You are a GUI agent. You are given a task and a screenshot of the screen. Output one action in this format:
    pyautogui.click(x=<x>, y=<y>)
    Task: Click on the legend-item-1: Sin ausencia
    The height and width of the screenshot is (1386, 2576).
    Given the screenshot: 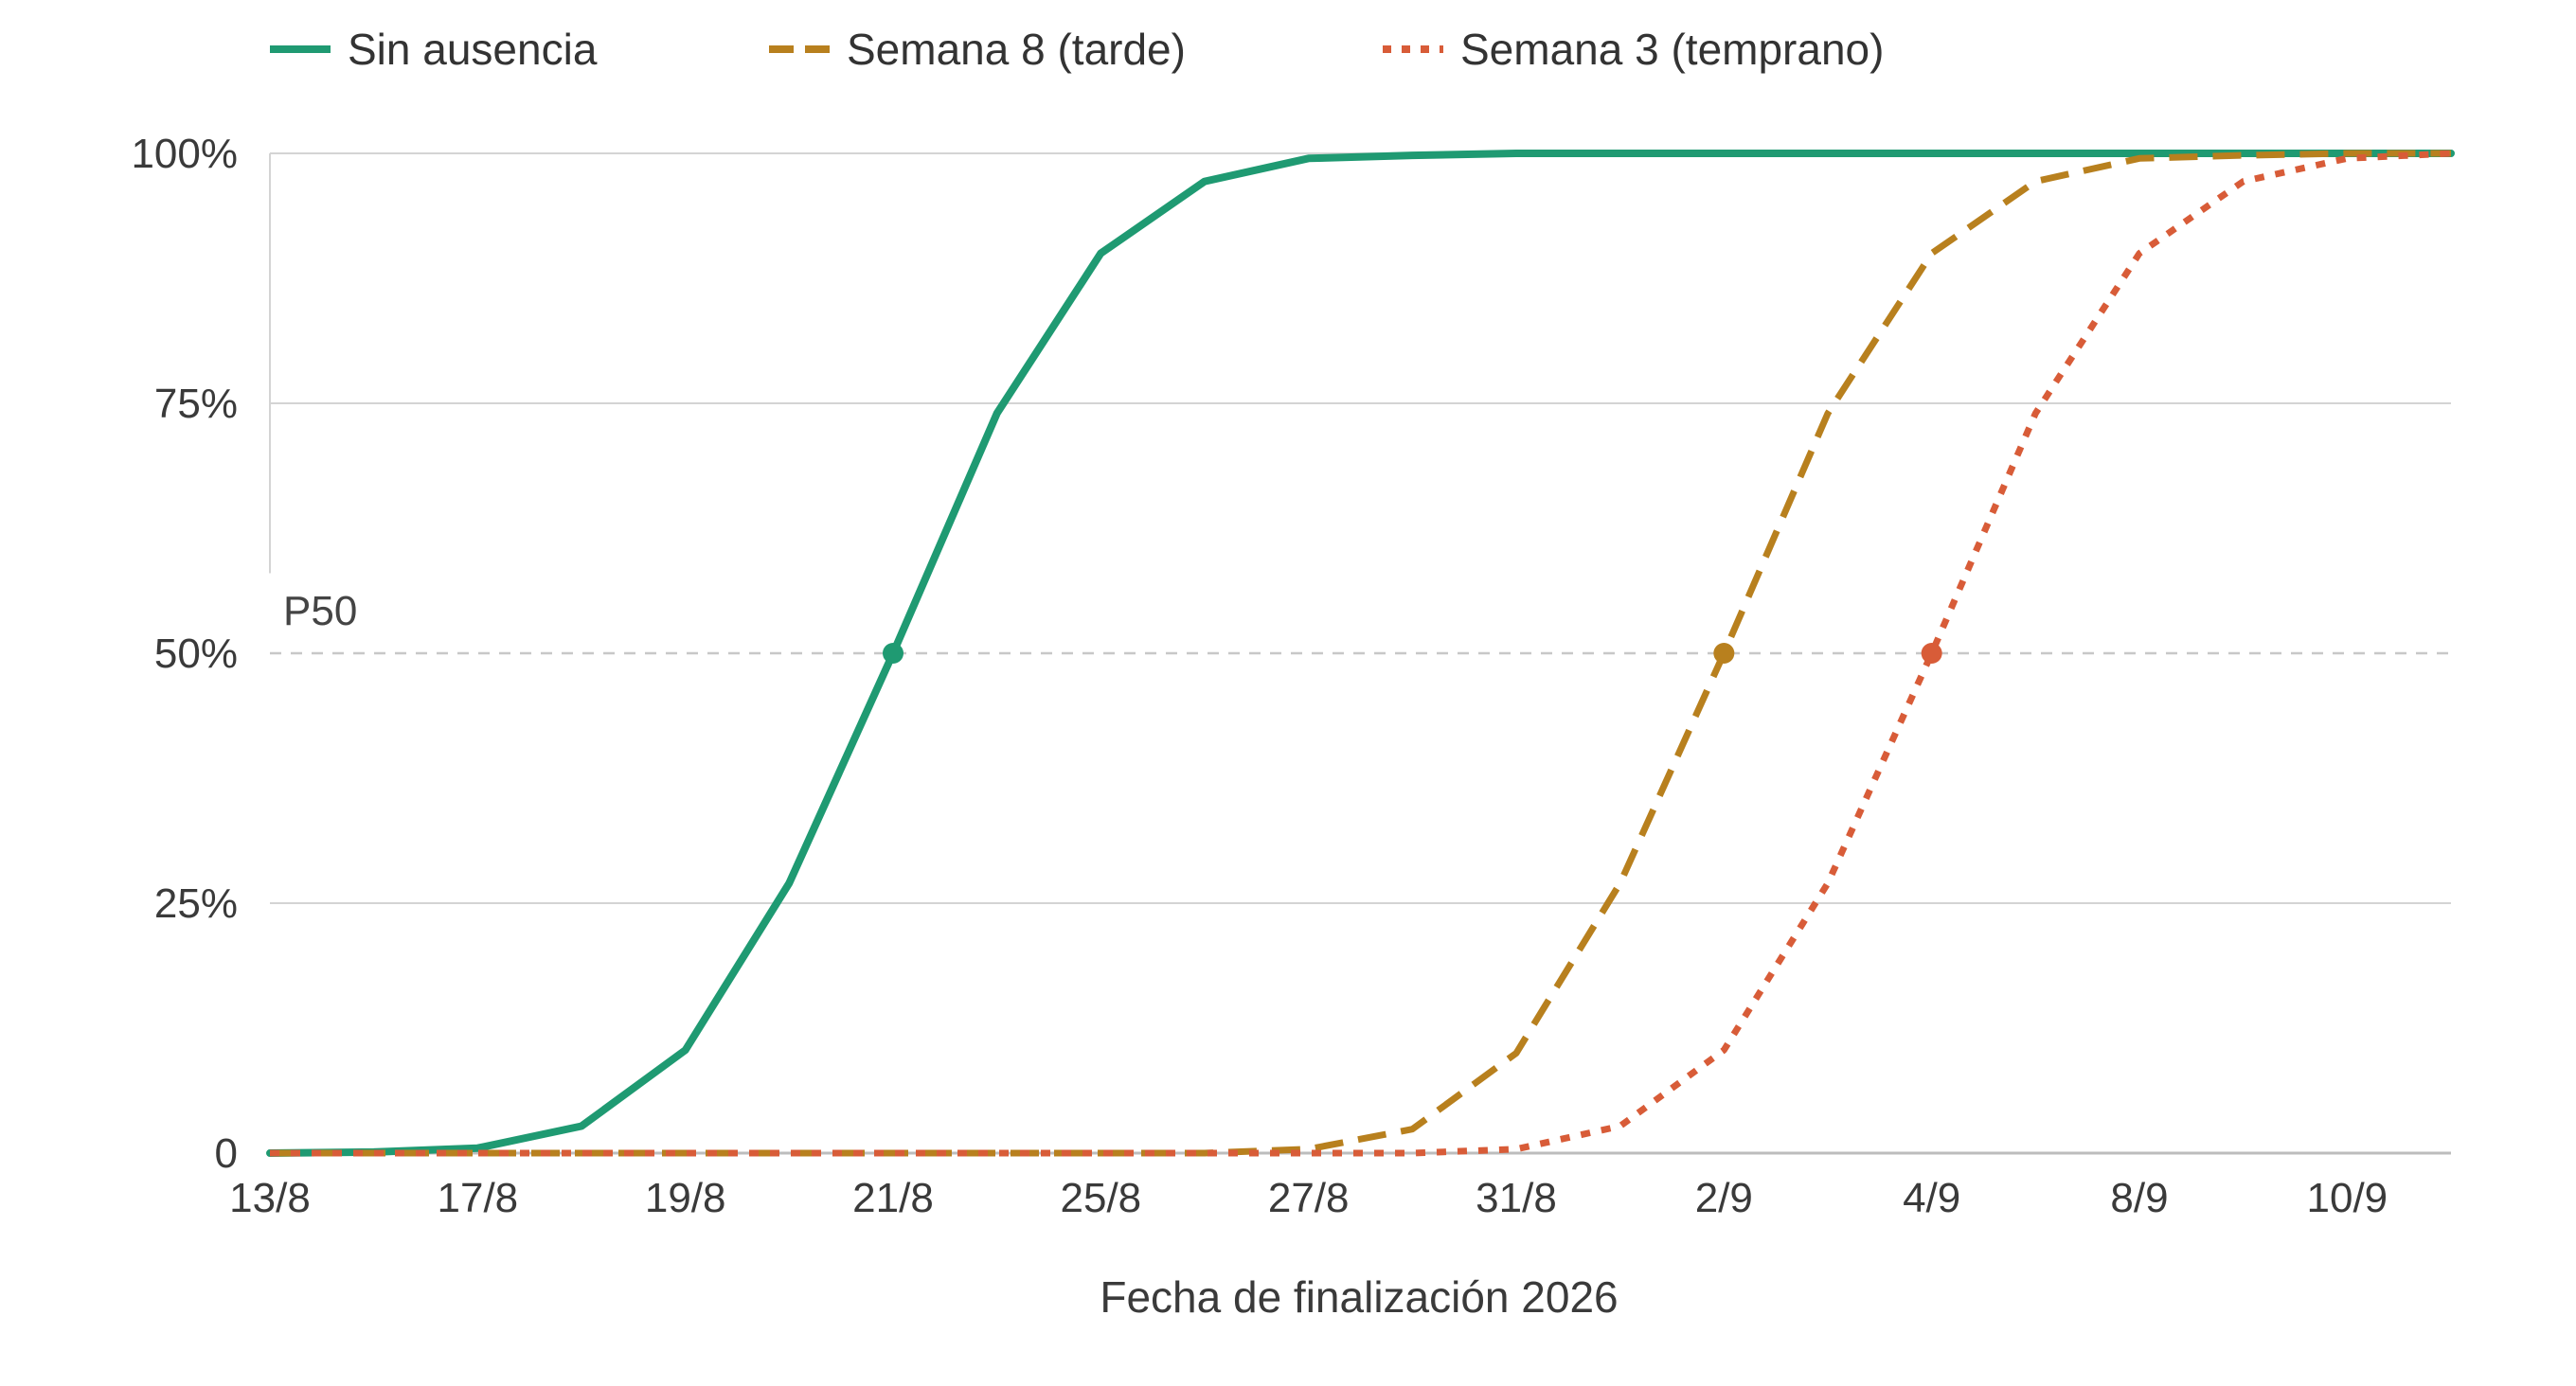 What is the action you would take?
    pyautogui.click(x=434, y=49)
    